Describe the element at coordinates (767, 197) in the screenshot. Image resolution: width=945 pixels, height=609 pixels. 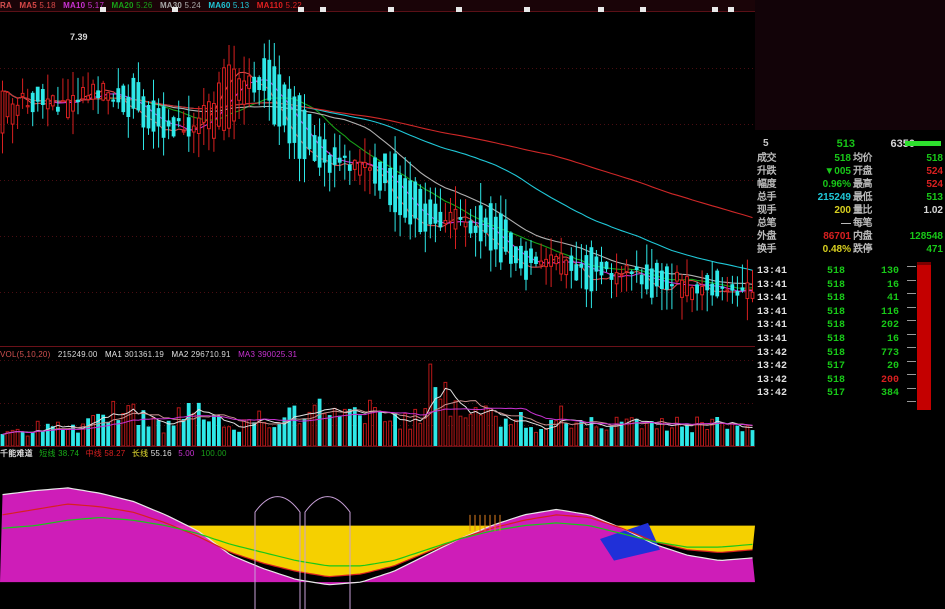
I see `quote-row-label-left: 总手` at that location.